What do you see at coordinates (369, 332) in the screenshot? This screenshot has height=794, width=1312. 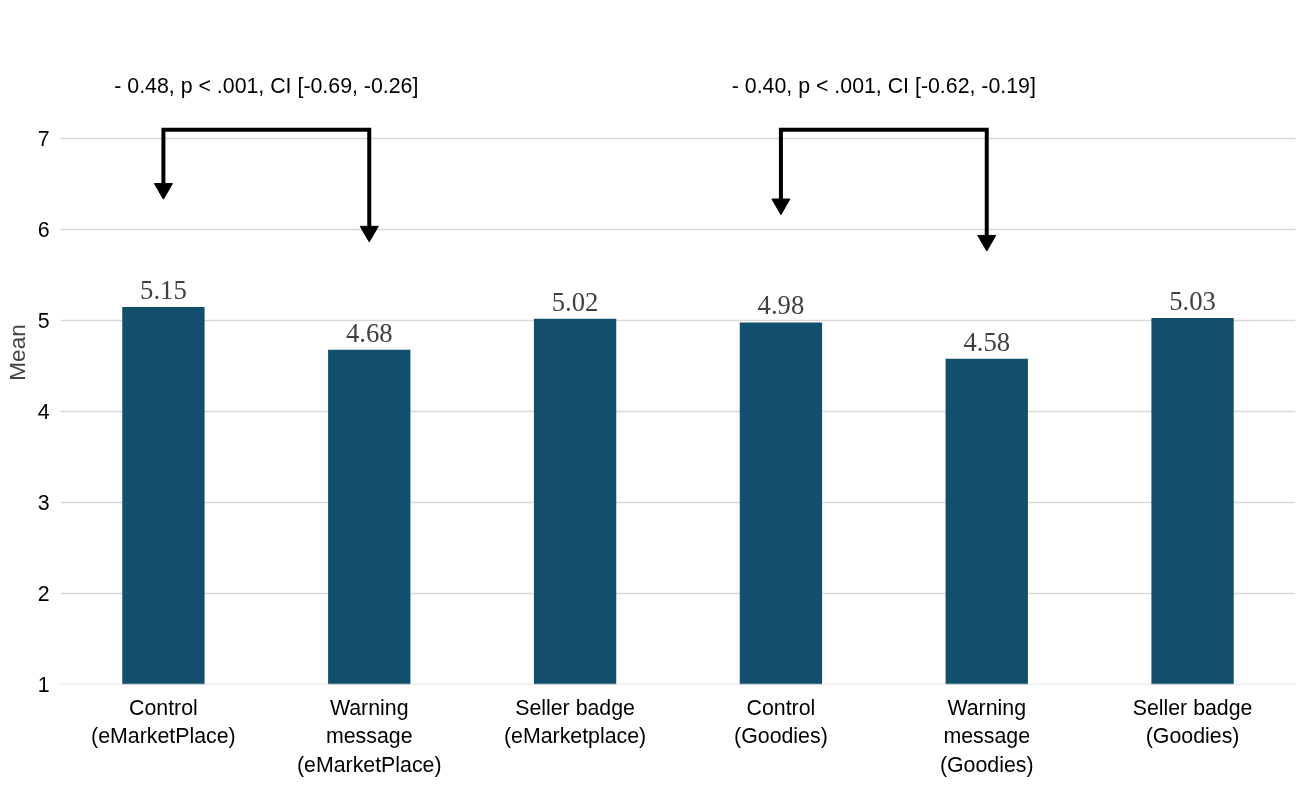 I see `data-label: 4.68` at bounding box center [369, 332].